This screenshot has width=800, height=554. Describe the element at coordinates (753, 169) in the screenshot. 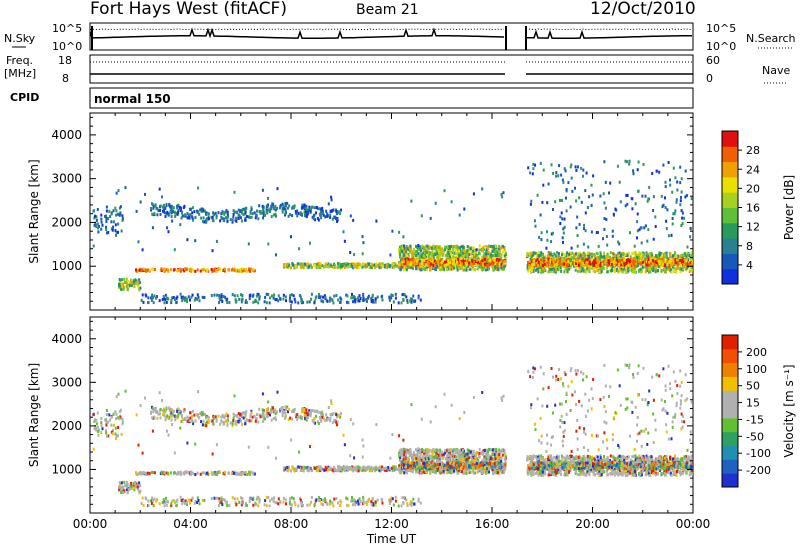

I see `colorbar-tick-label: 24` at that location.